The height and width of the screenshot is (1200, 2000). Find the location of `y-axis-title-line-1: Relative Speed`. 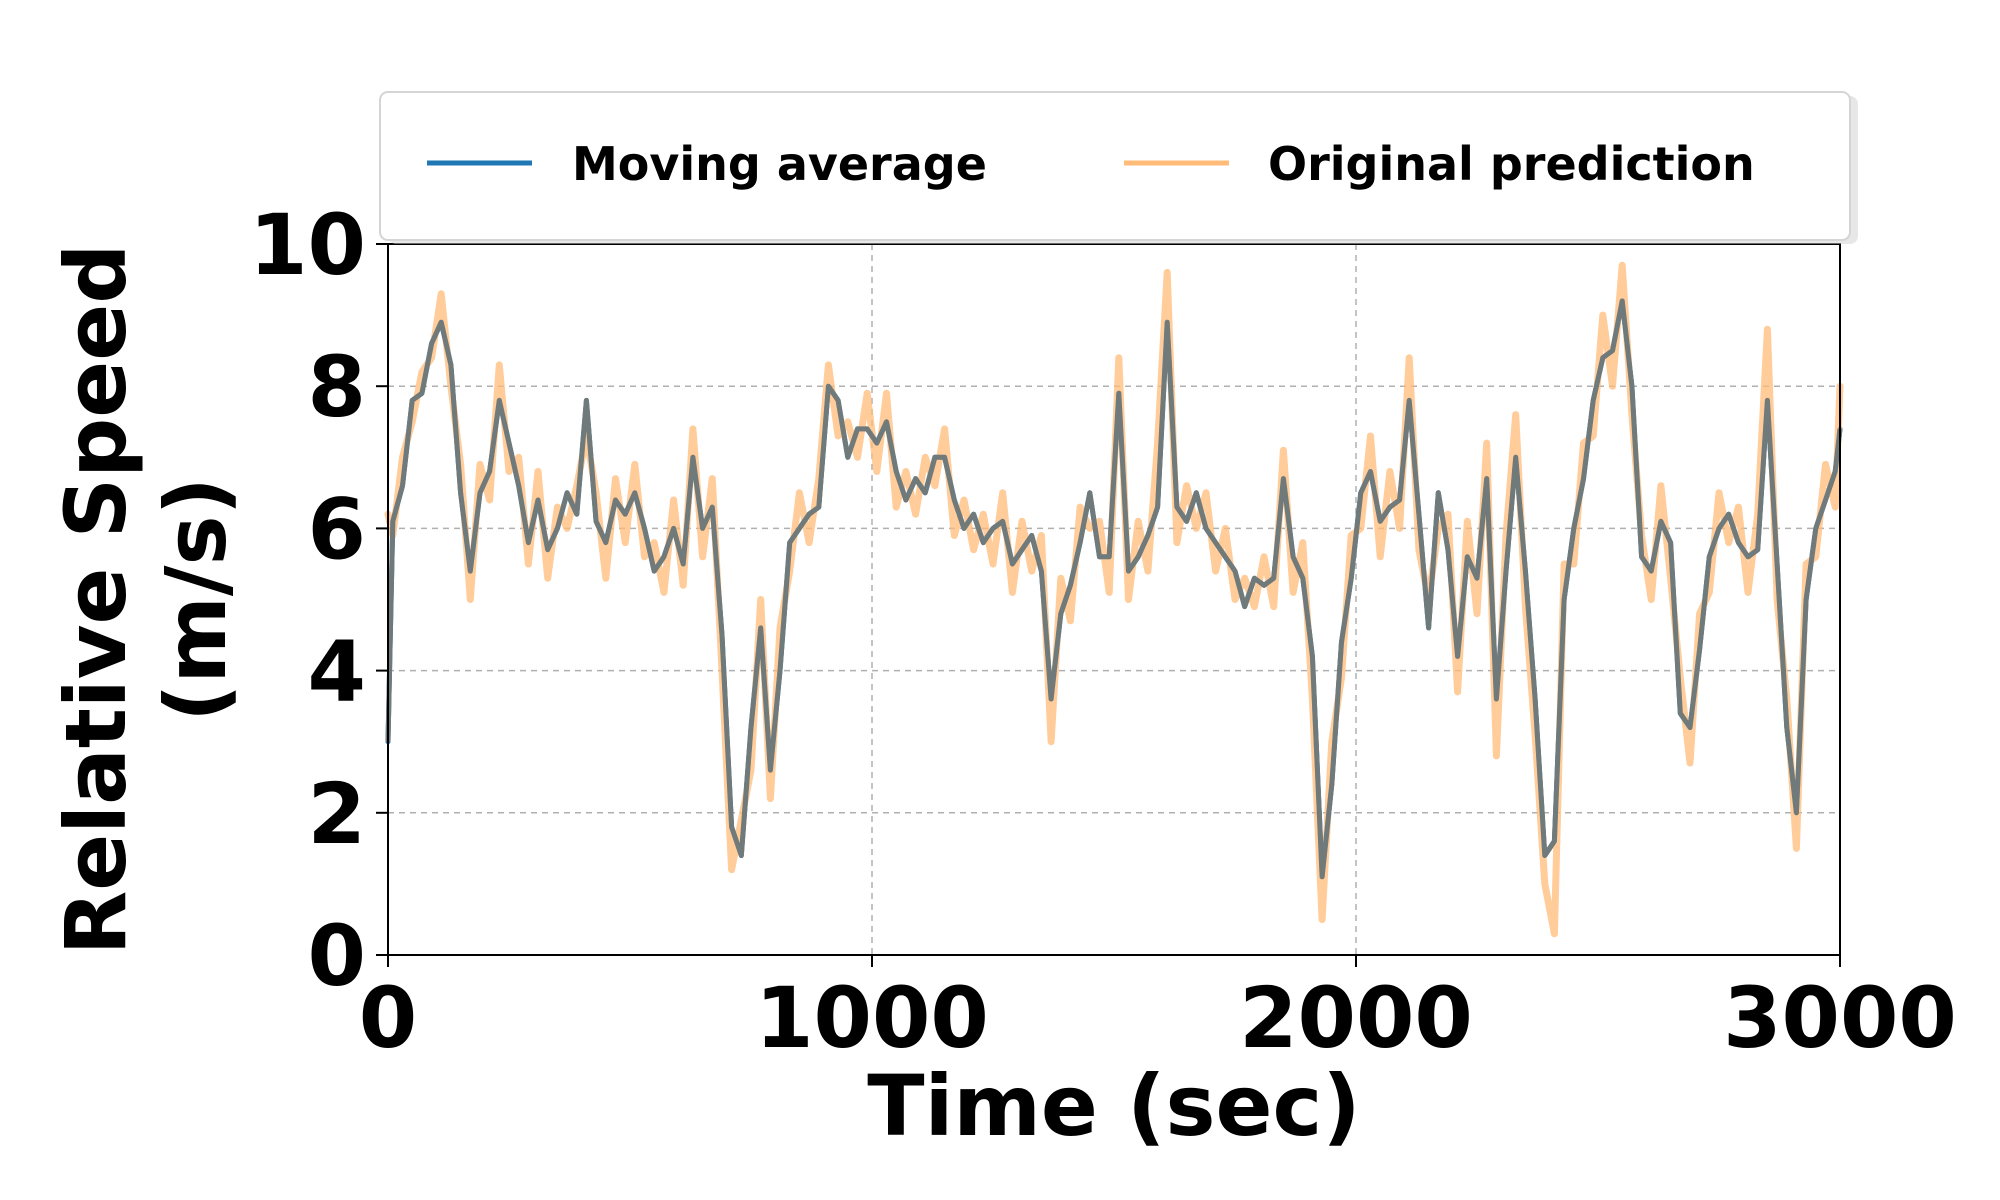

y-axis-title-line-1: Relative Speed is located at coordinates (96, 600).